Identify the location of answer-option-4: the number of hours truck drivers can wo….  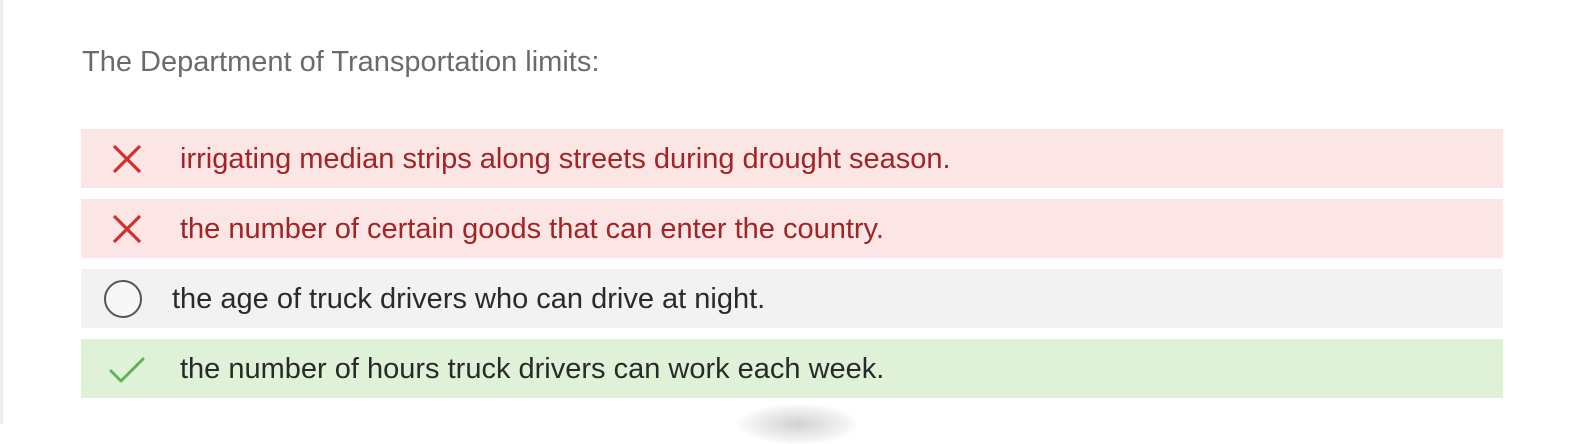
(792, 368).